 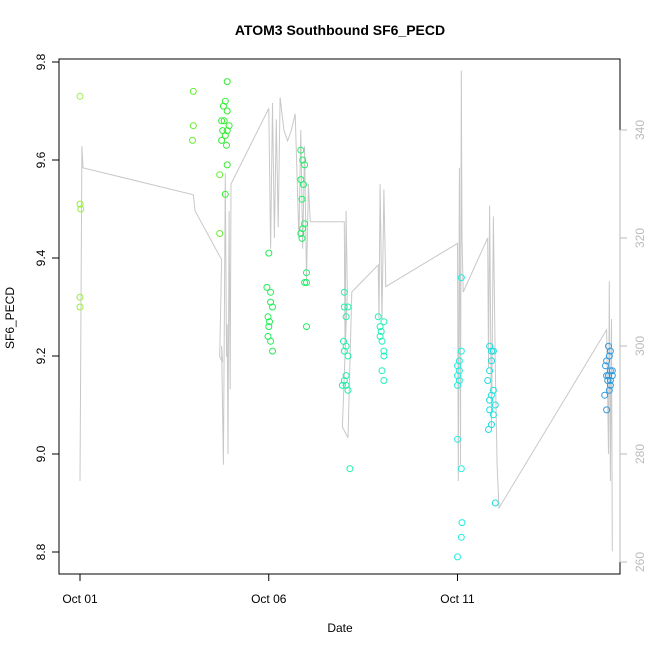 What do you see at coordinates (340, 30) in the screenshot?
I see `chart-title: ATOM3 Southbound SF6_PECD` at bounding box center [340, 30].